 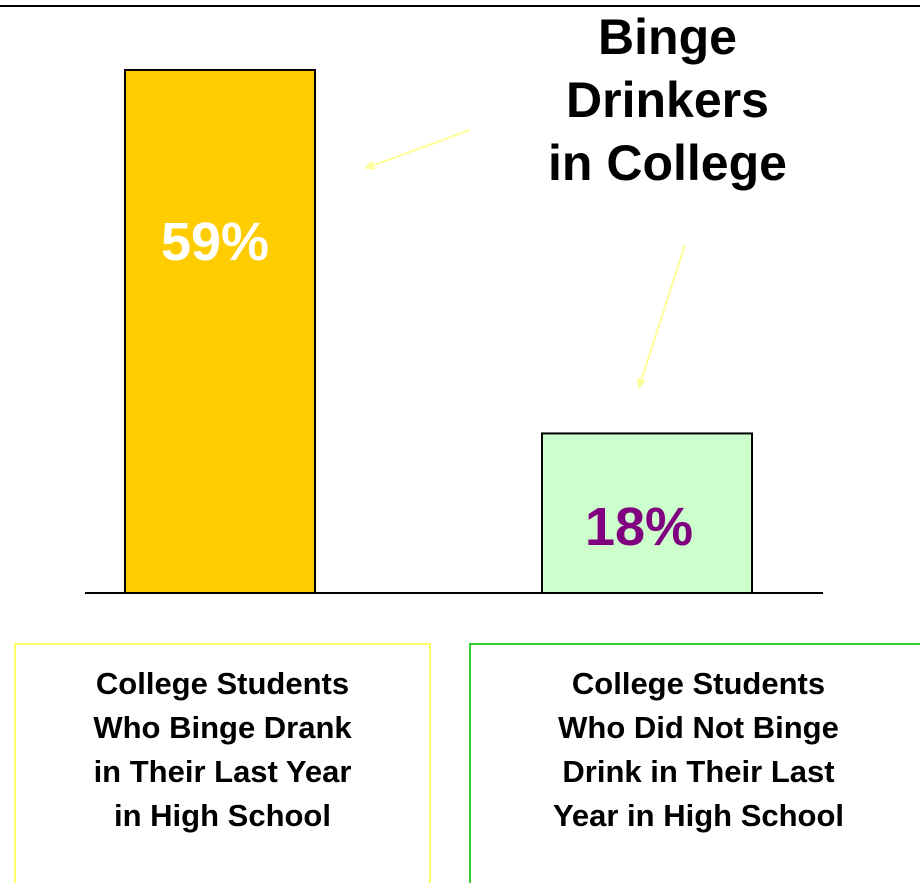 I want to click on title-line-1: Binge, so click(x=667, y=37).